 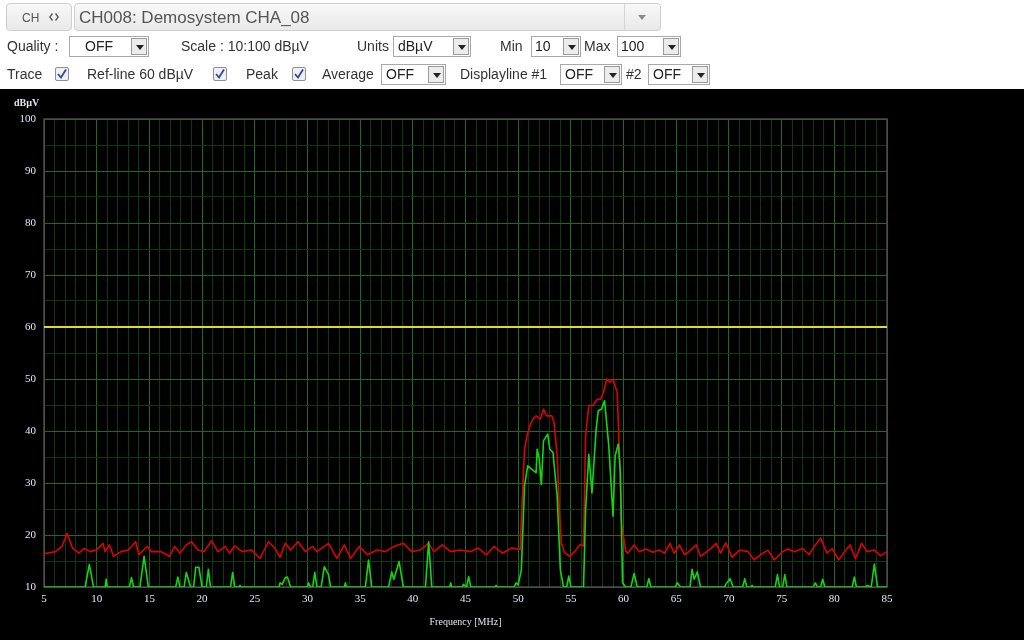 What do you see at coordinates (518, 598) in the screenshot?
I see `x-tick-label: 50` at bounding box center [518, 598].